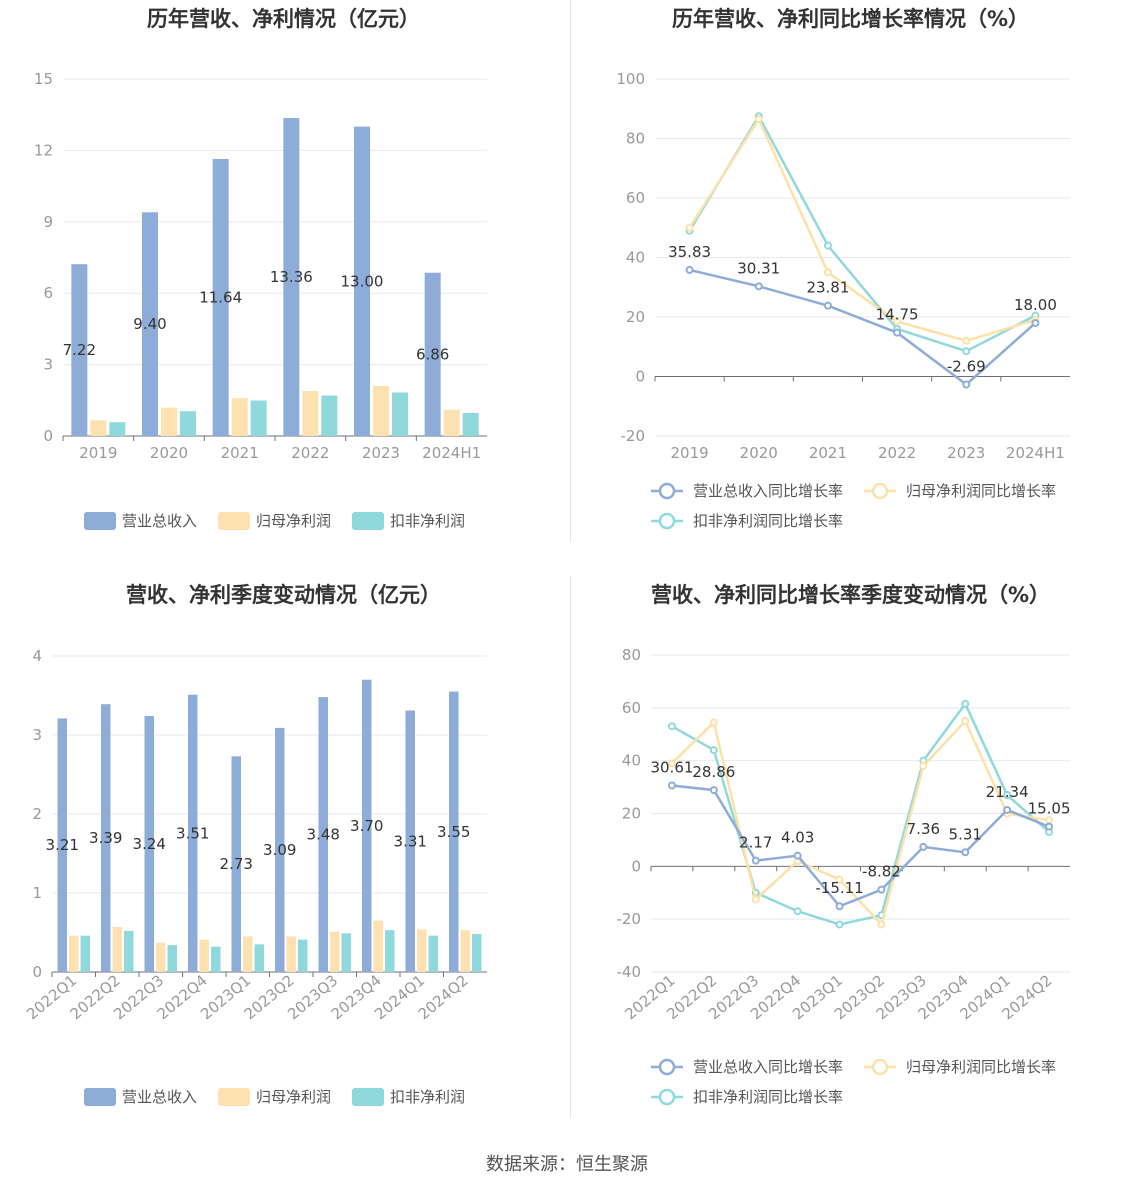 This screenshot has height=1188, width=1134. What do you see at coordinates (79, 350) in the screenshot?
I see `data-label: 7.22` at bounding box center [79, 350].